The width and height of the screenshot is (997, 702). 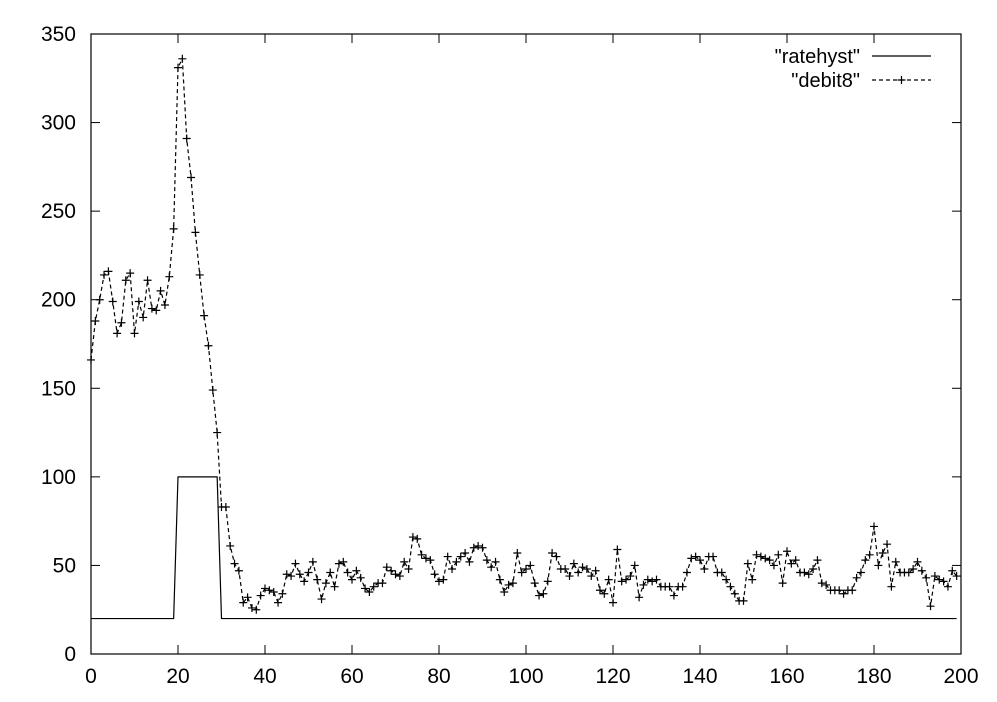 What do you see at coordinates (612, 676) in the screenshot?
I see `x-tick-label: 120` at bounding box center [612, 676].